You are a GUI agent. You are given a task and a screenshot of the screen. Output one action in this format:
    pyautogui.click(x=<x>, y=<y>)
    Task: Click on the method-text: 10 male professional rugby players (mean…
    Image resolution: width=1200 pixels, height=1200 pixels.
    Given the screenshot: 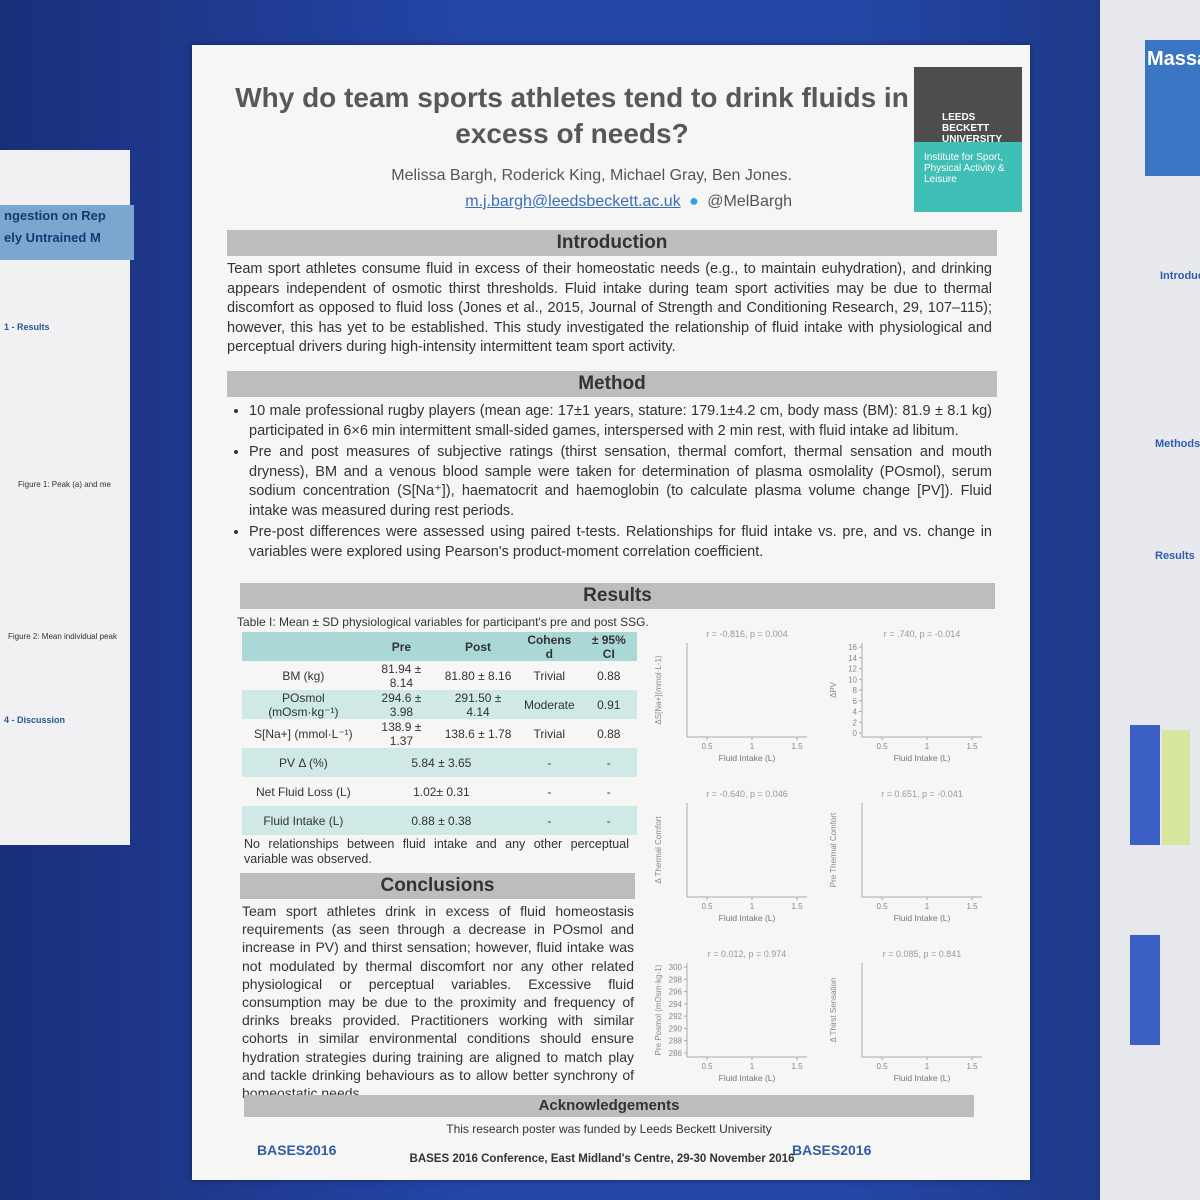 What is the action you would take?
    pyautogui.click(x=609, y=483)
    